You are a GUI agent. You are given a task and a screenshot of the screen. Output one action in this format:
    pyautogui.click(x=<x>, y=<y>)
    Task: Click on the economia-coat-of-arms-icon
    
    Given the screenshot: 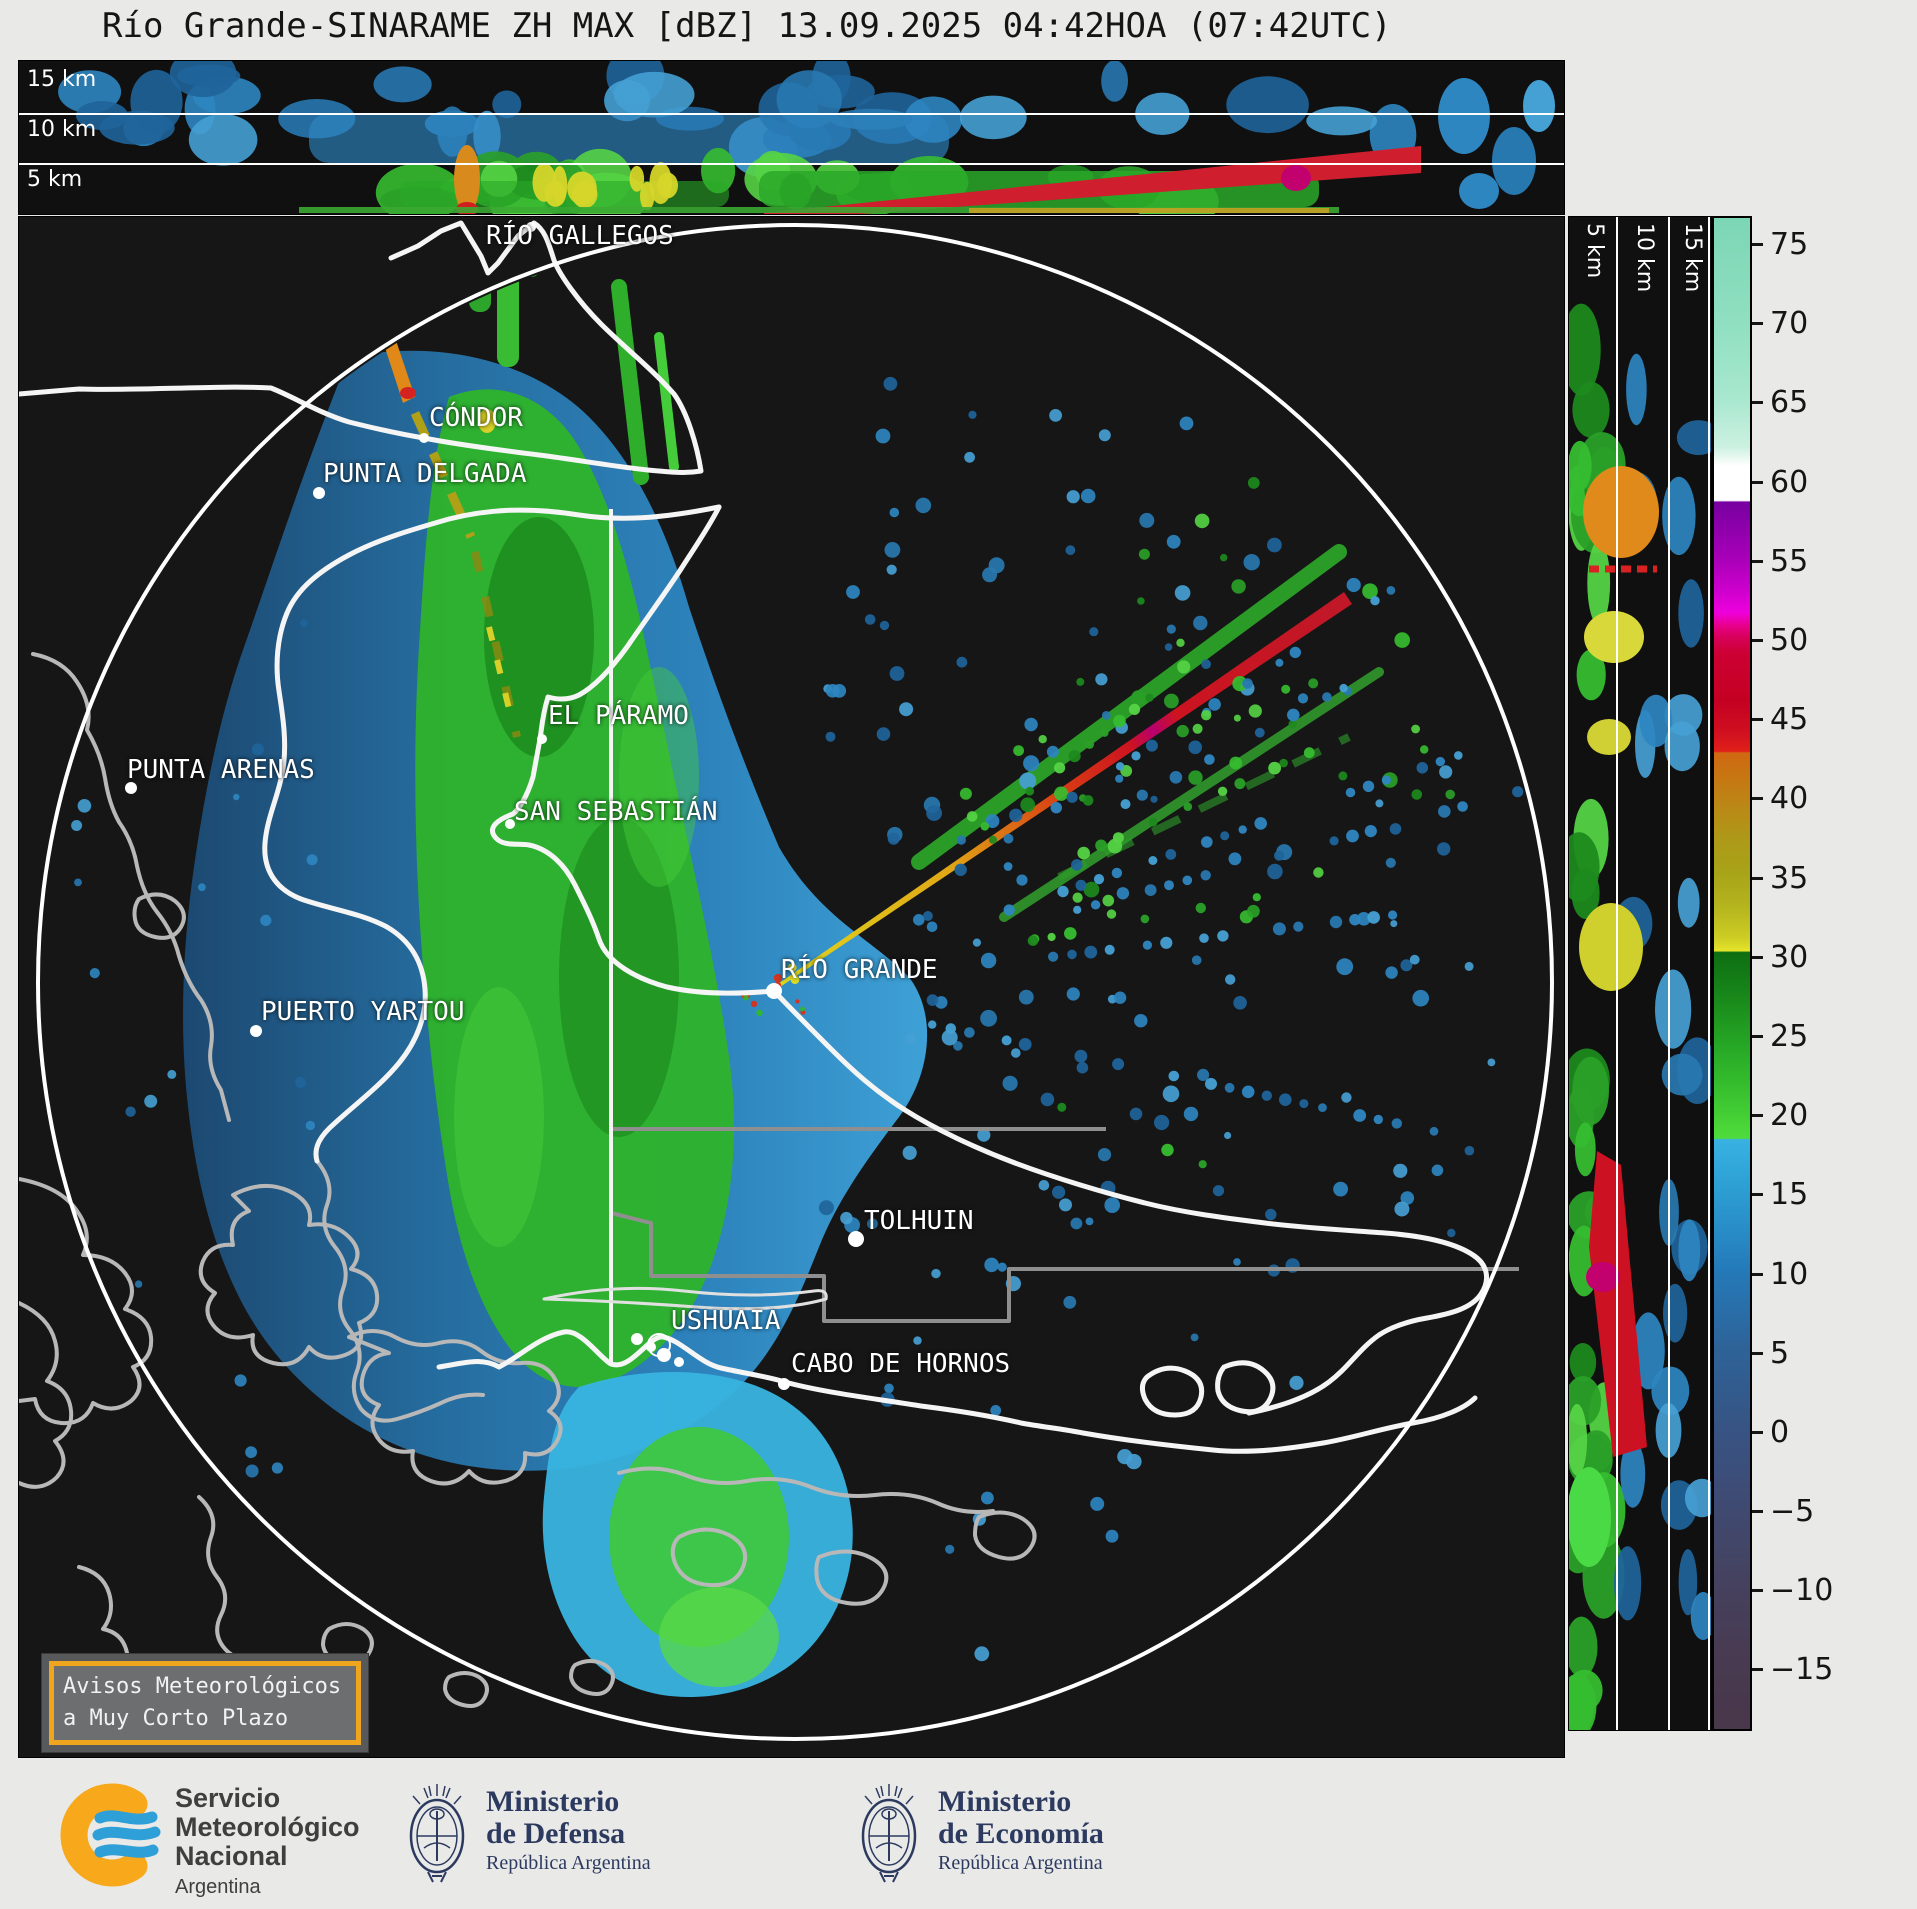 What is the action you would take?
    pyautogui.click(x=889, y=1833)
    